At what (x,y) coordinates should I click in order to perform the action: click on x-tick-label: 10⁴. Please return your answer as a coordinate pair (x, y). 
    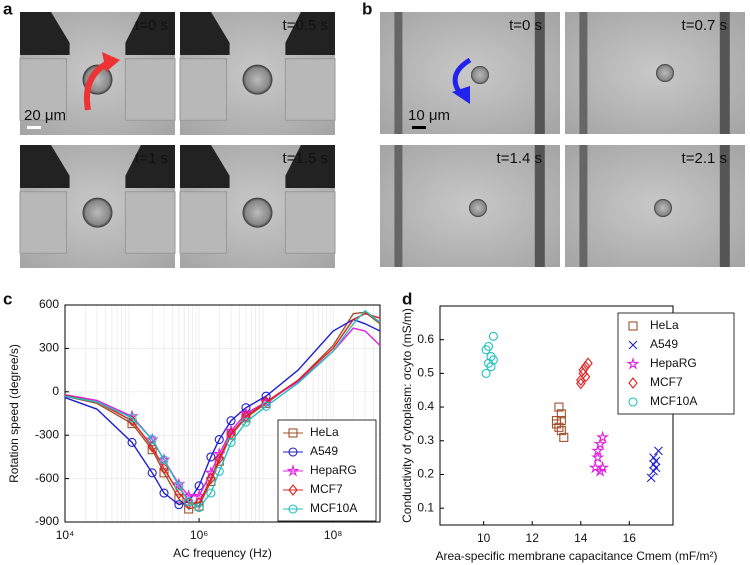
    Looking at the image, I should click on (65, 535).